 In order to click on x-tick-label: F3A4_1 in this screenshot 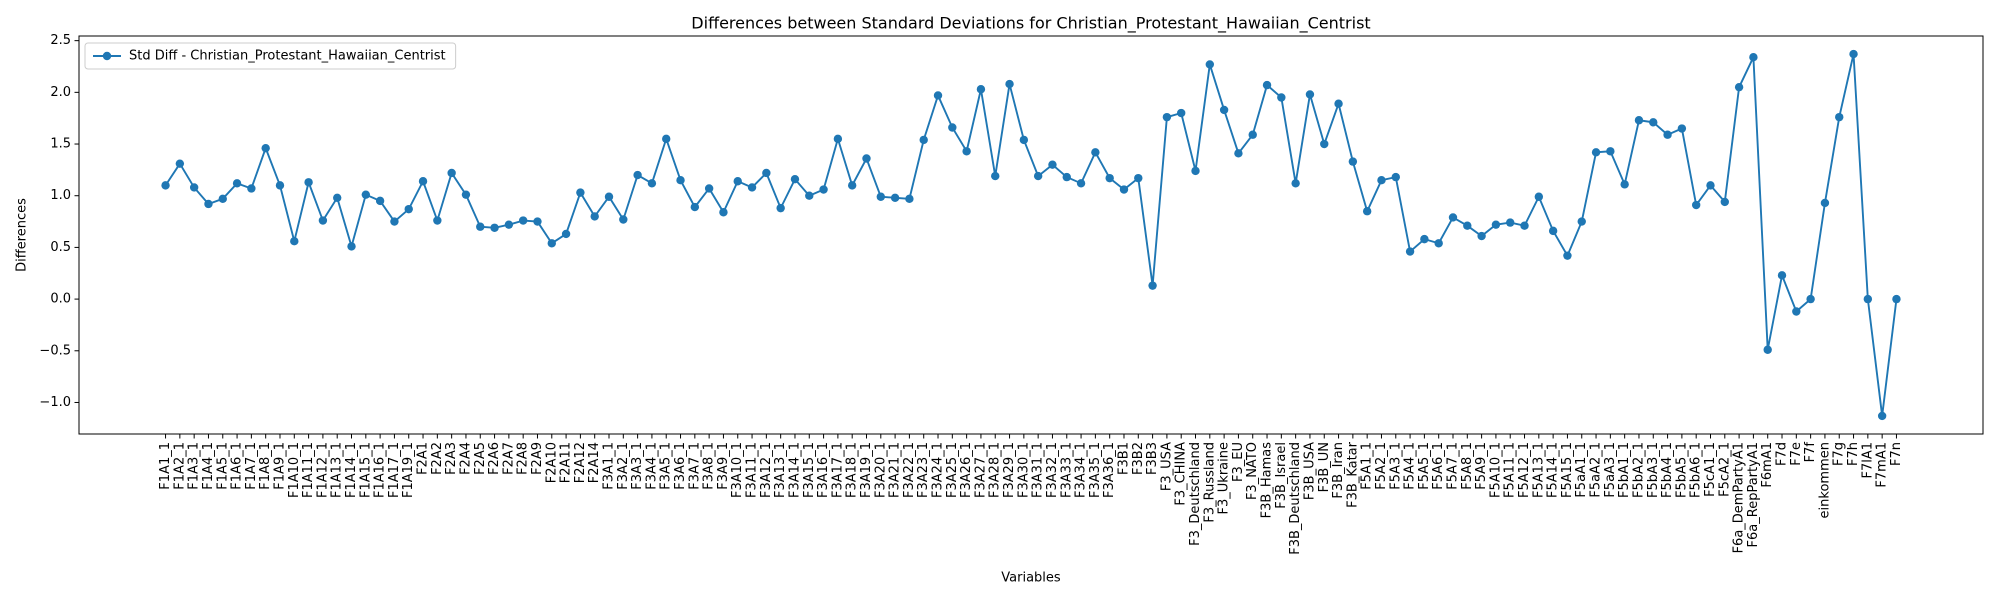, I will do `click(651, 466)`.